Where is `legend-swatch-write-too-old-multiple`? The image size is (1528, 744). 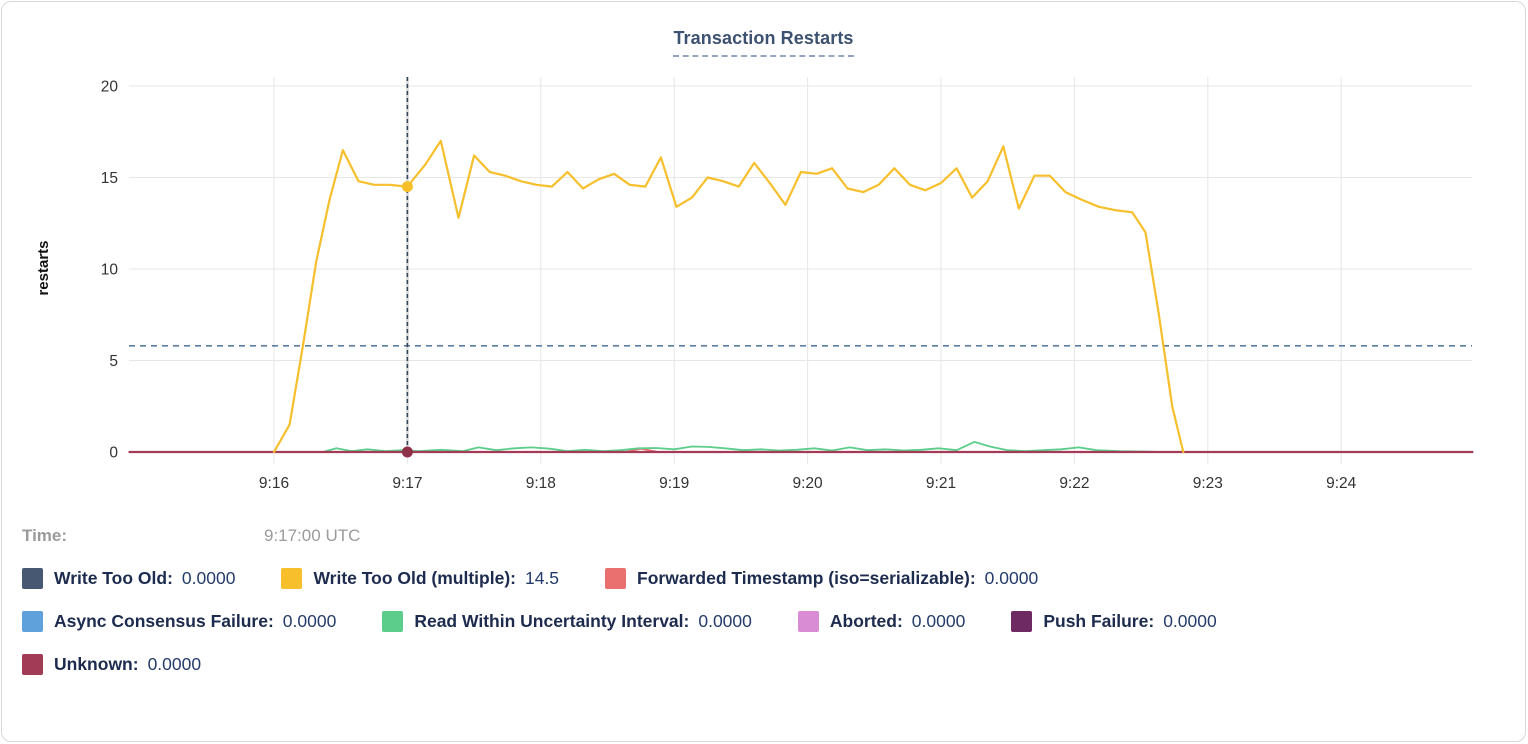
legend-swatch-write-too-old-multiple is located at coordinates (292, 578).